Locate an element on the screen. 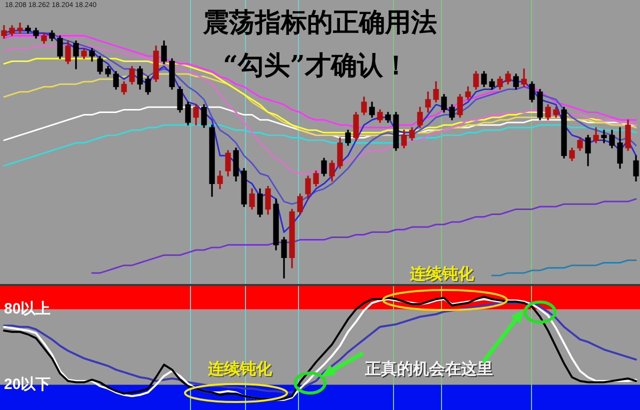 The height and width of the screenshot is (410, 640). annotation: 正真的机会在这里 is located at coordinates (429, 368).